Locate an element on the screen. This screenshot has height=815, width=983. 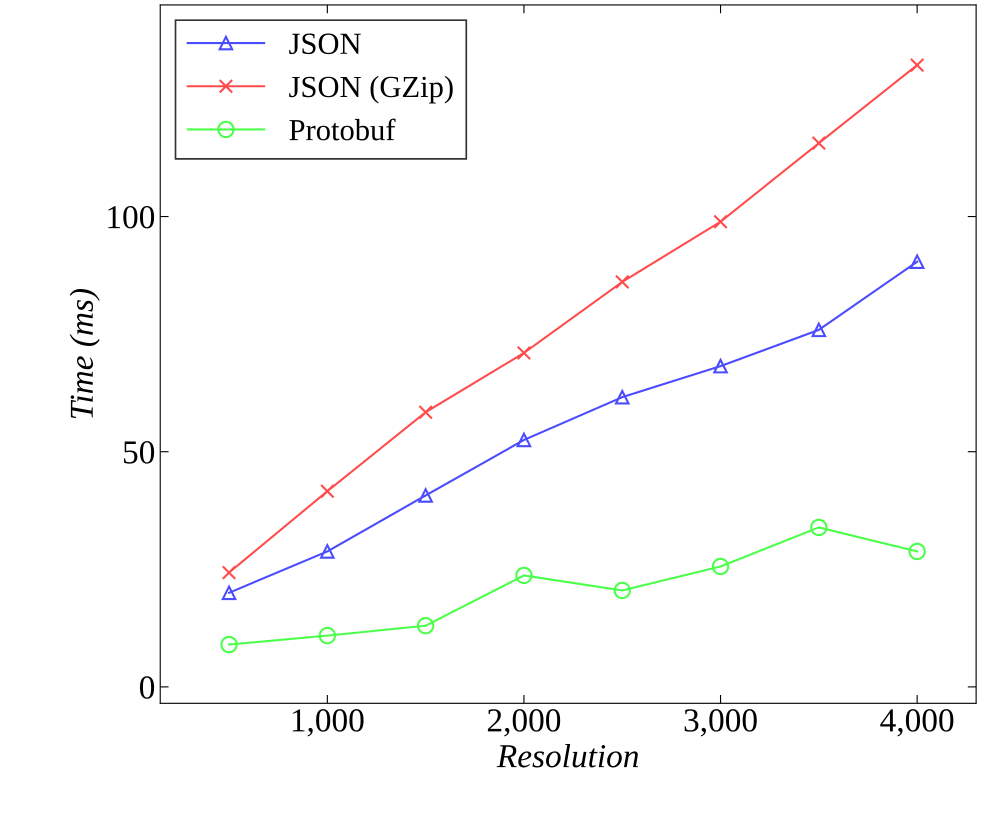
x-axis-title: Resolution is located at coordinates (567, 756).